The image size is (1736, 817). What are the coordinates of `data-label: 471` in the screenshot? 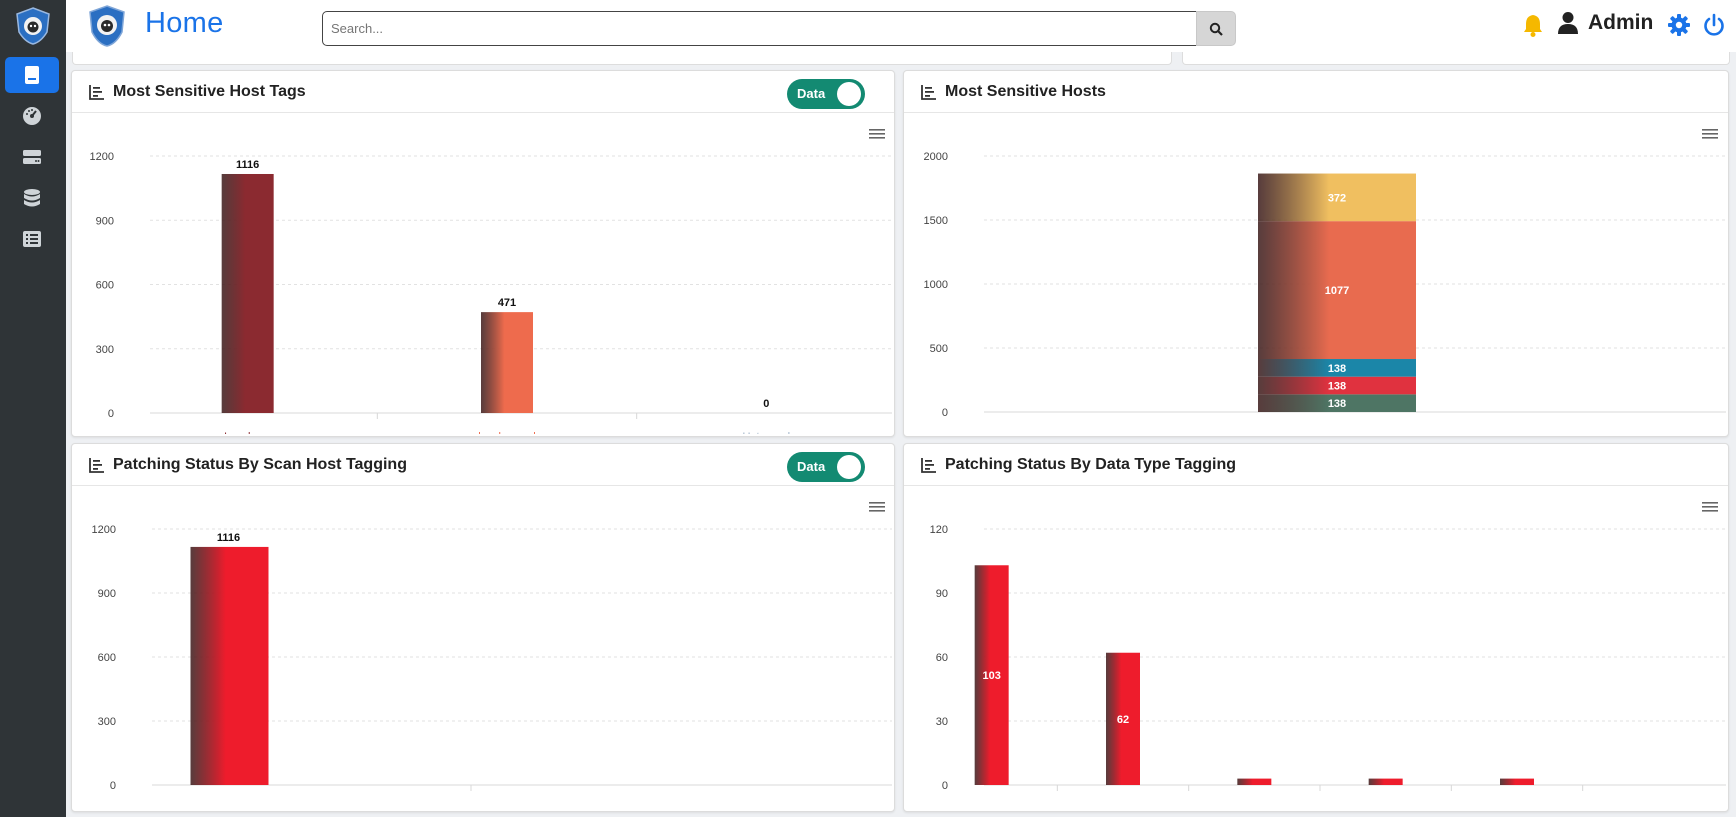 It's located at (507, 303).